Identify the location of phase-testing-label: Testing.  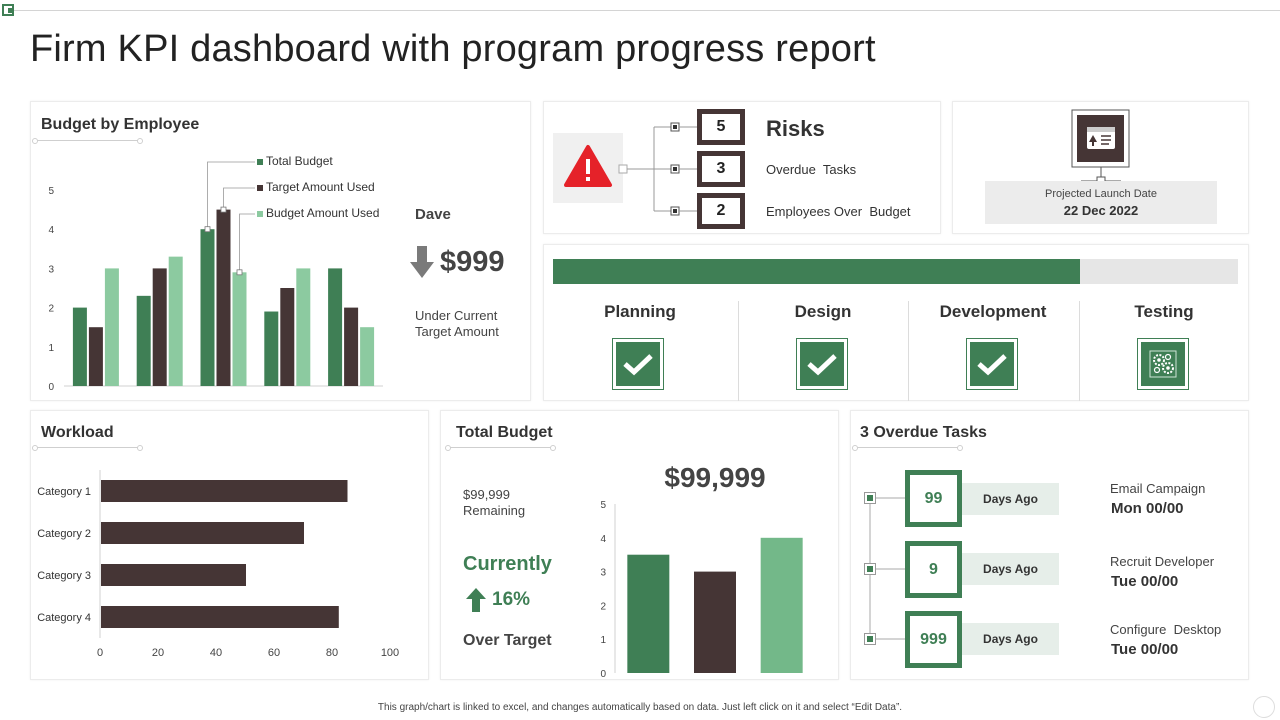
(1164, 311).